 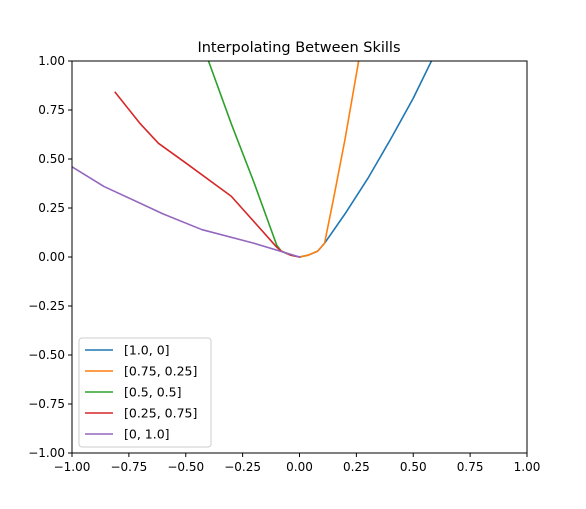 I want to click on x-tick-label: 0.25, so click(x=356, y=467).